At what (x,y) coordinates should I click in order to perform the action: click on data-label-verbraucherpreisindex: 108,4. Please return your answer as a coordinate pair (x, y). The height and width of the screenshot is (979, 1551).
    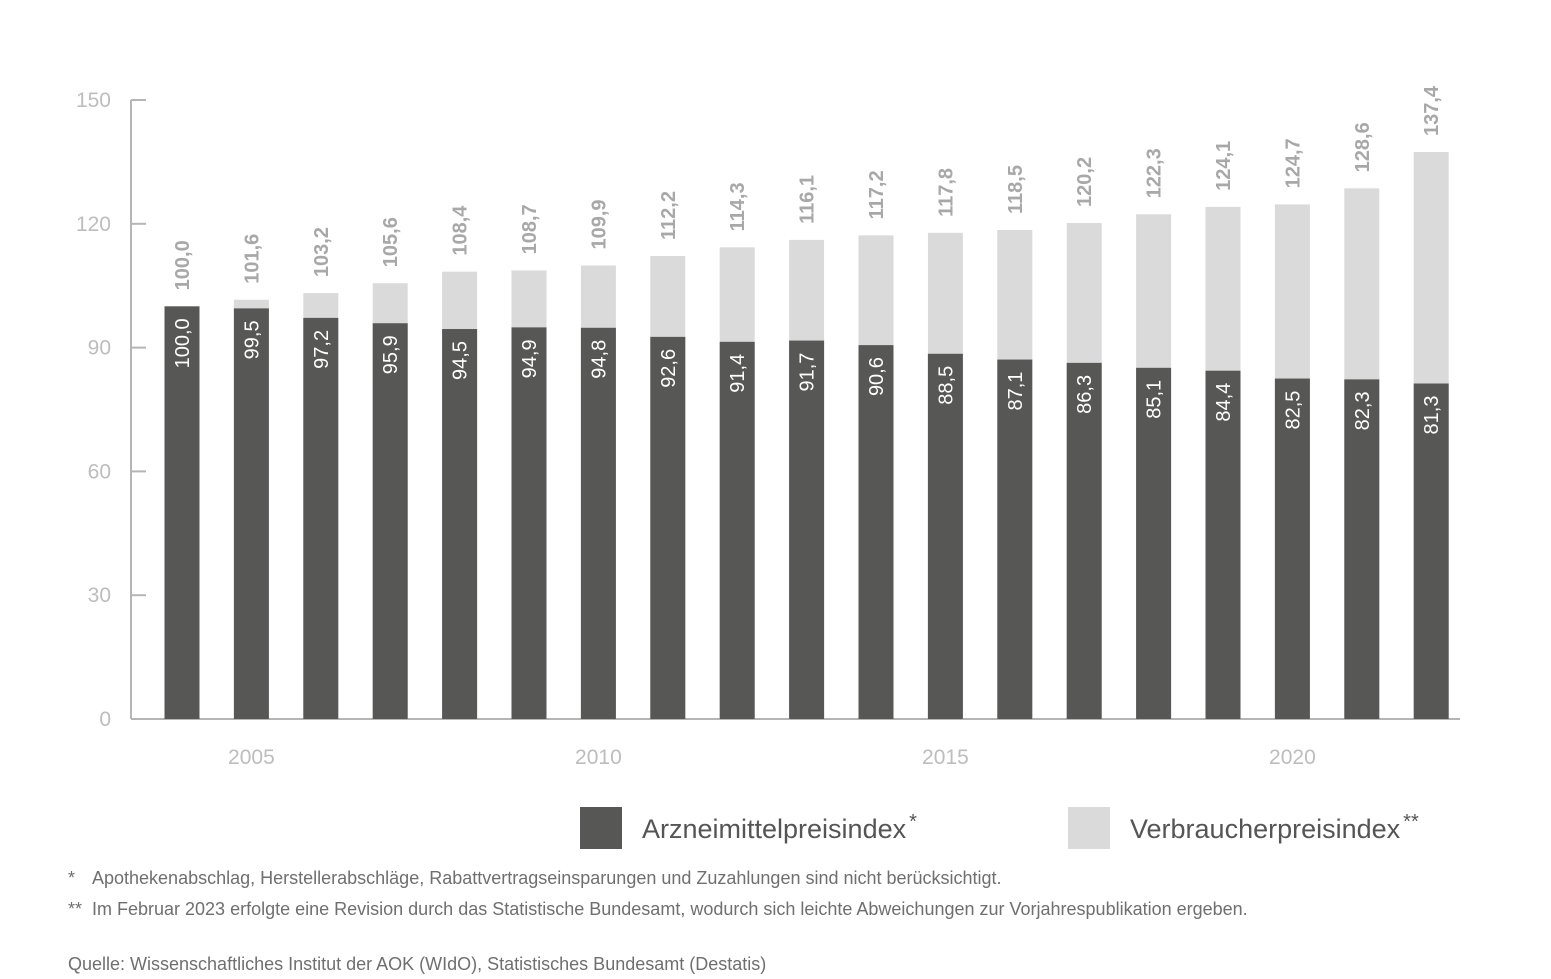
    Looking at the image, I should click on (461, 230).